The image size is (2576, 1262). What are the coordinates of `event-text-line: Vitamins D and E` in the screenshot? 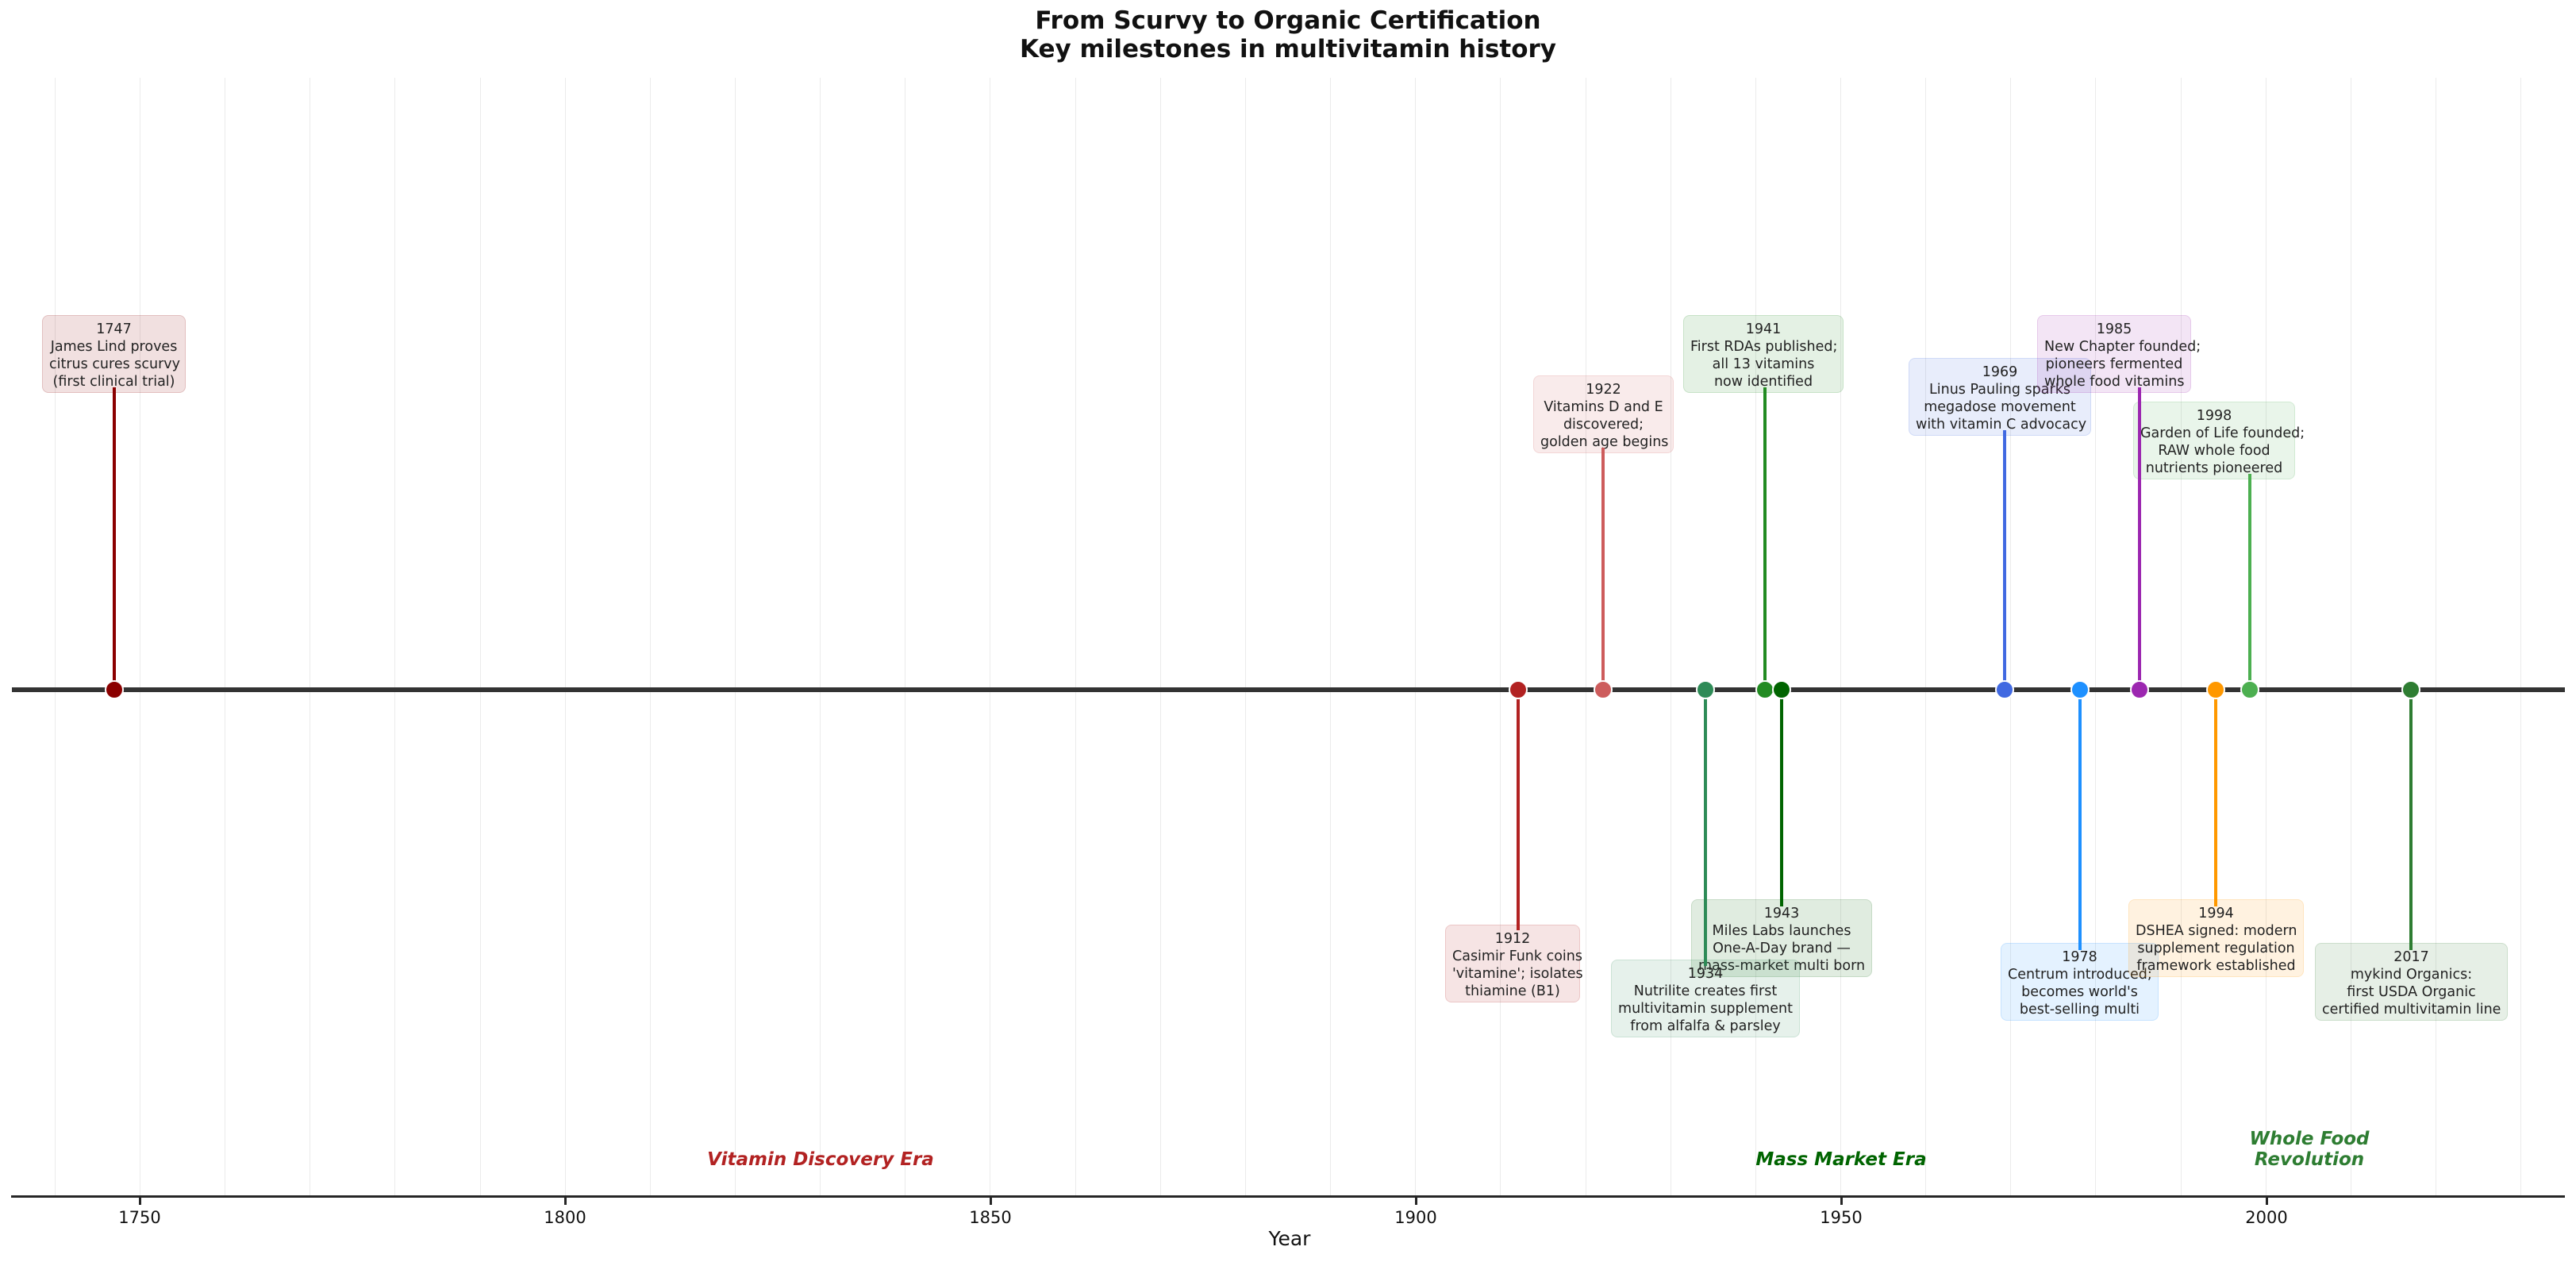 It's located at (1603, 407).